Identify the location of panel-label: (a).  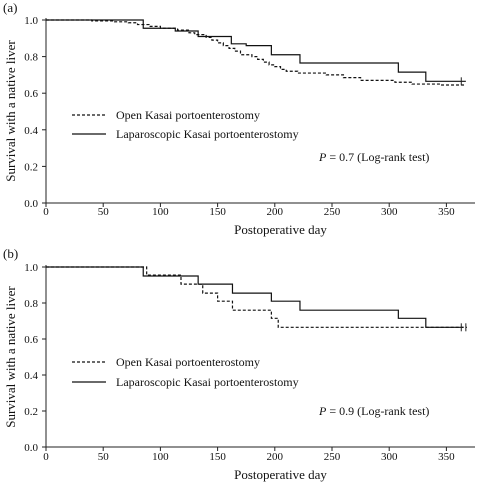
(10, 7).